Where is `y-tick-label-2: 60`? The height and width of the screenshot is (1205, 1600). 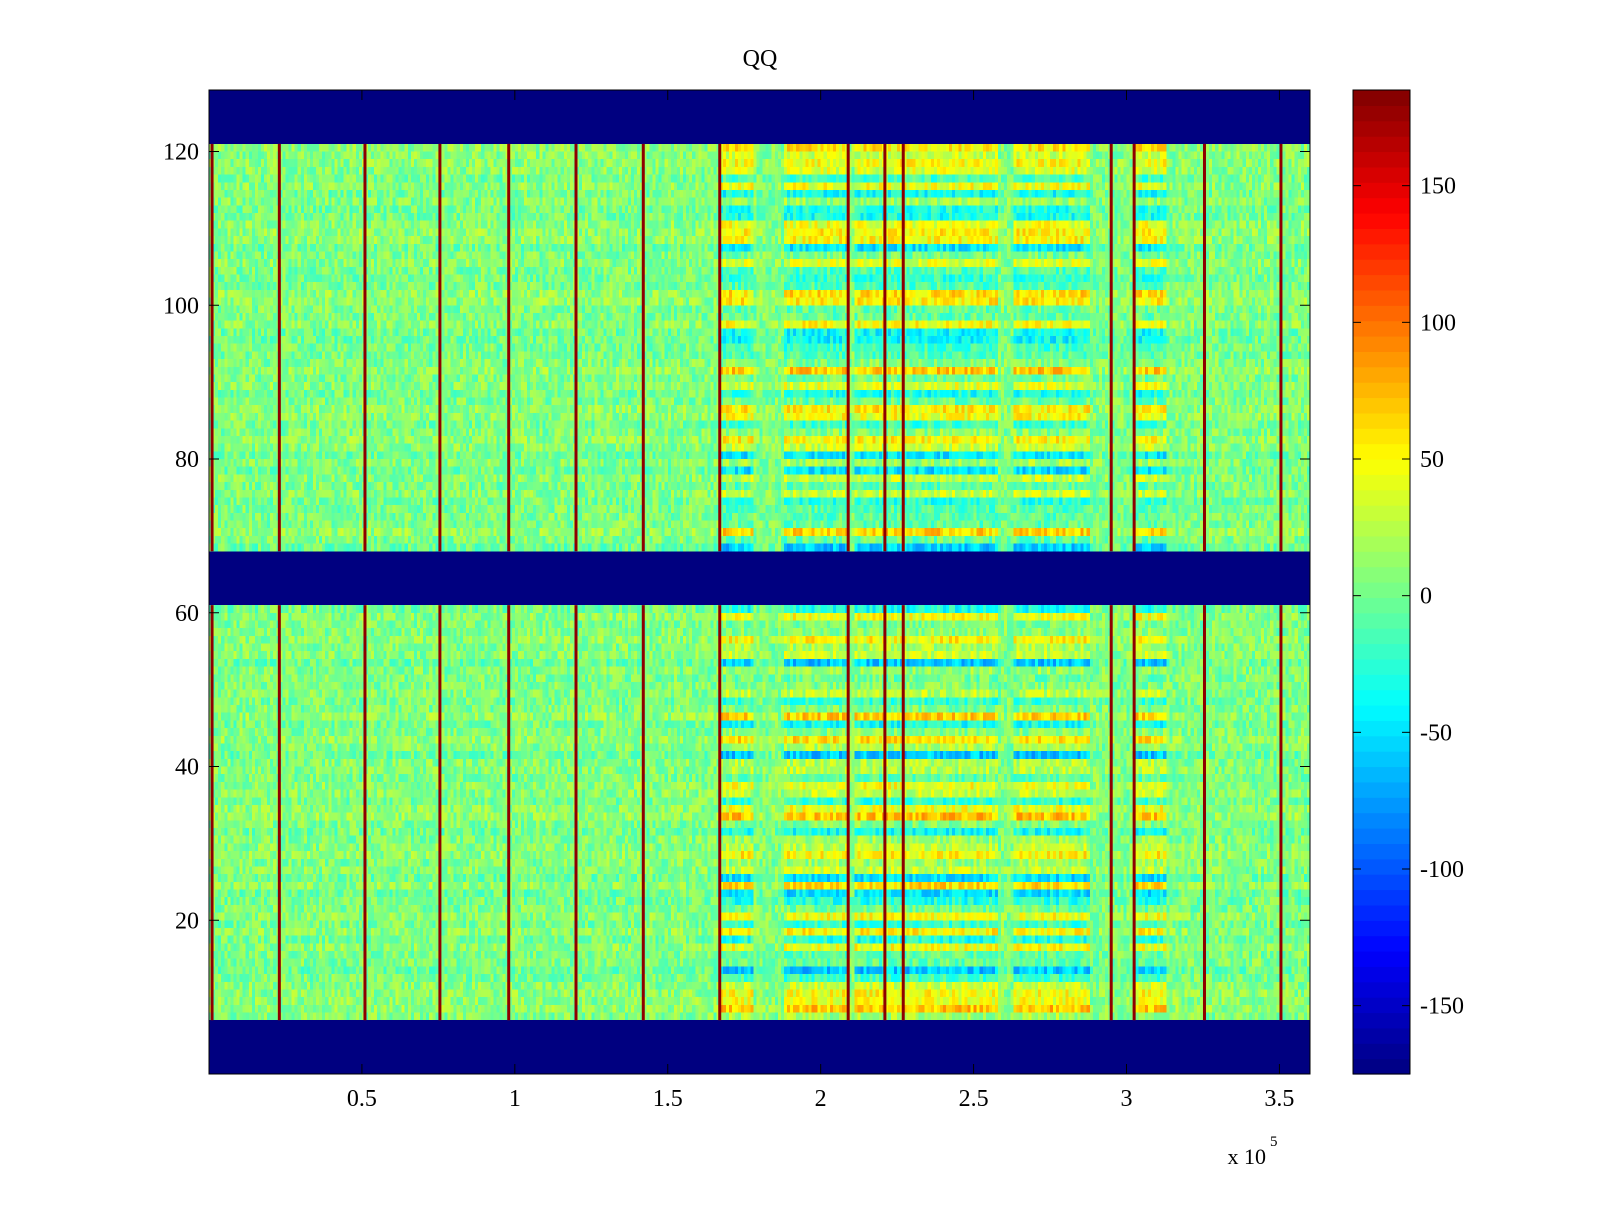
y-tick-label-2: 60 is located at coordinates (187, 614).